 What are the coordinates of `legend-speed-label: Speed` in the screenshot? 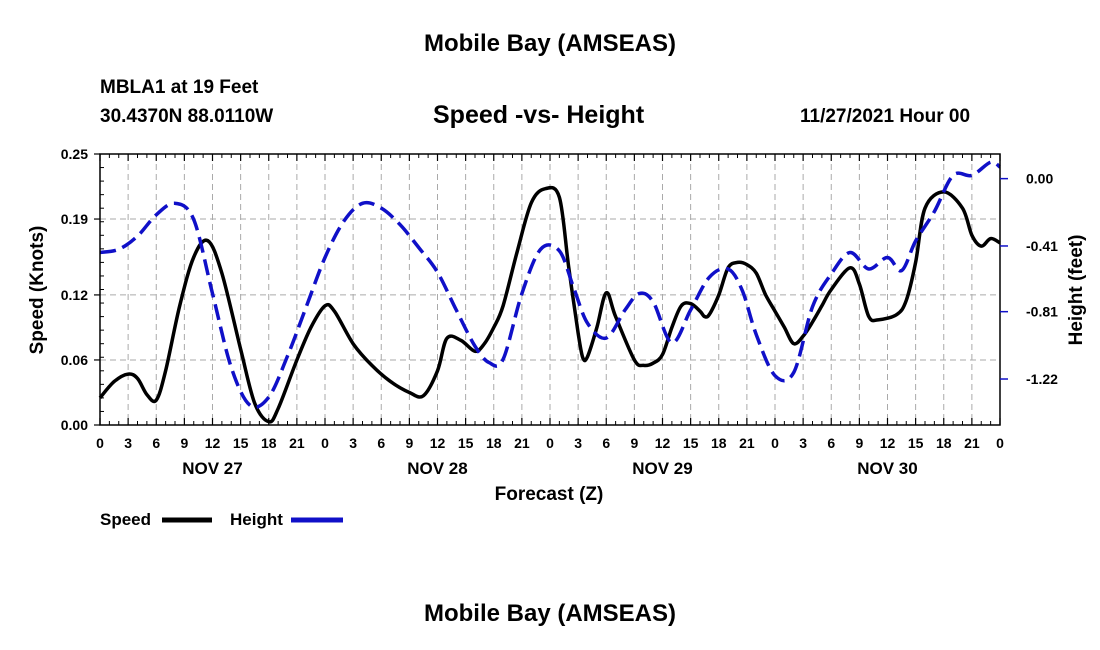 It's located at (125, 519).